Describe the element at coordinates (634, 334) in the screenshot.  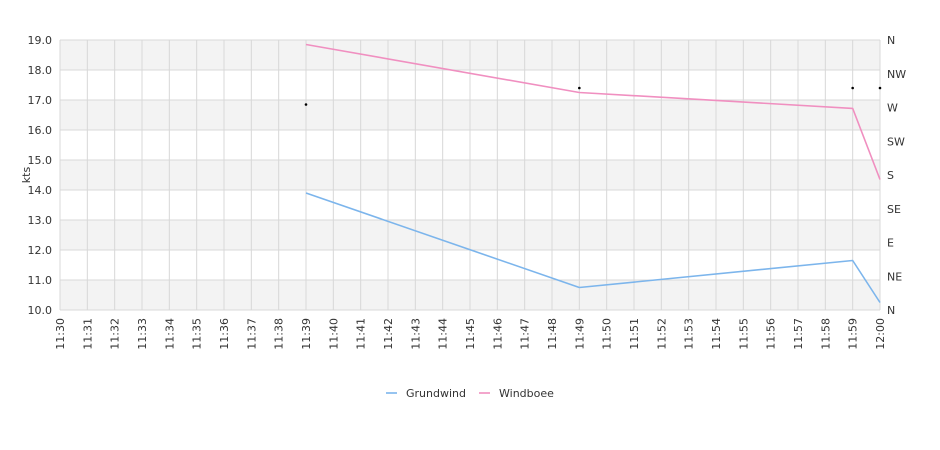
I see `x-tick-label: 11:51` at that location.